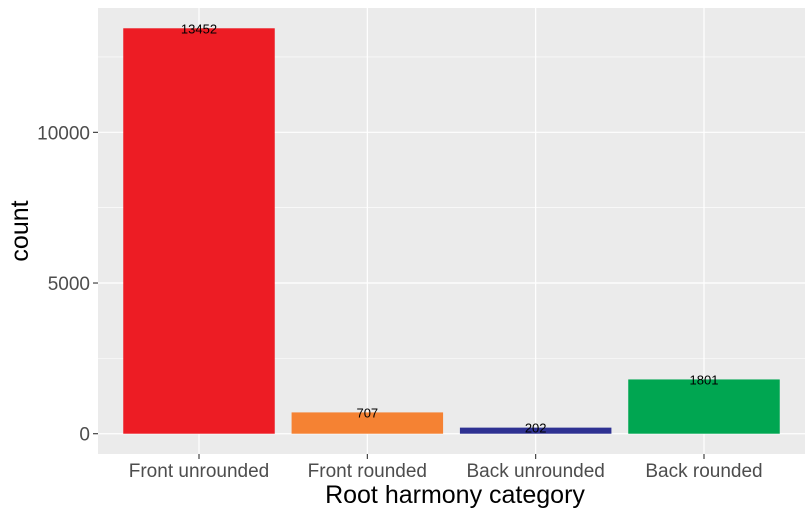 This screenshot has width=806, height=509. I want to click on x-tick-label: Back rounded, so click(703, 471).